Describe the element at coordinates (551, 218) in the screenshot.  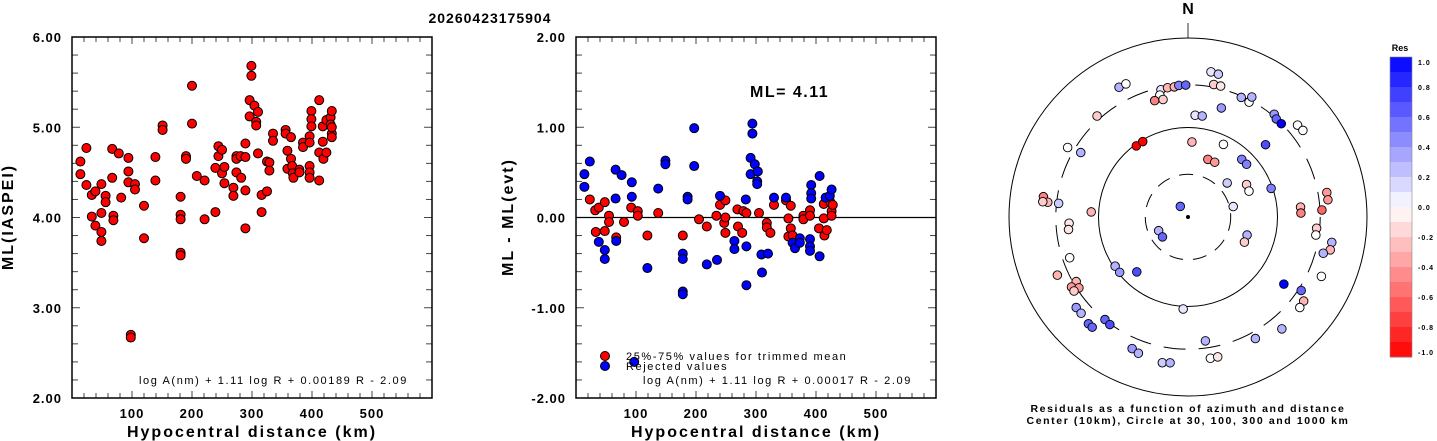
I see `y-tick-label: 0.00` at that location.